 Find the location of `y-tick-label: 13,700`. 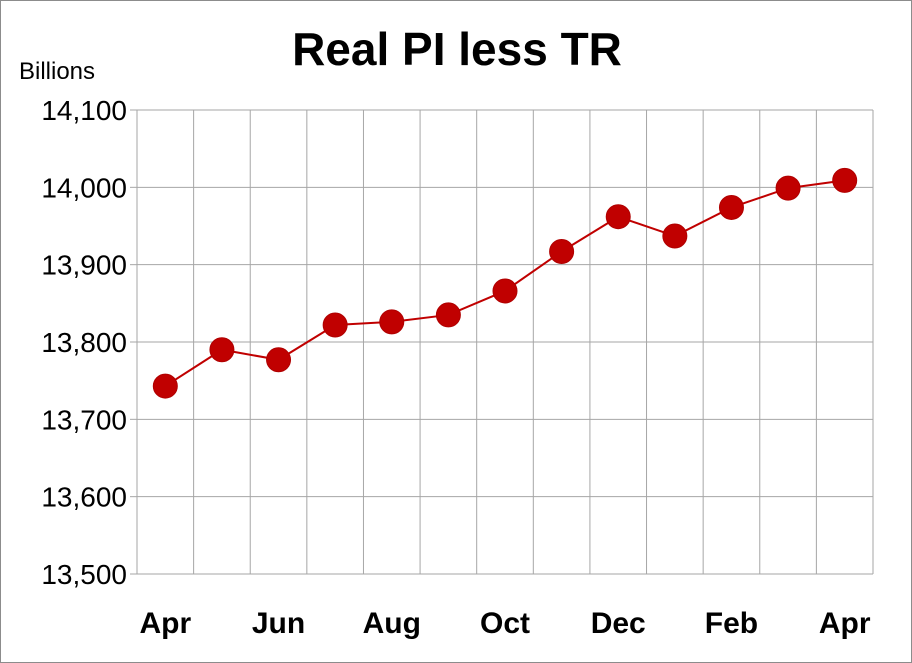

y-tick-label: 13,700 is located at coordinates (84, 419).